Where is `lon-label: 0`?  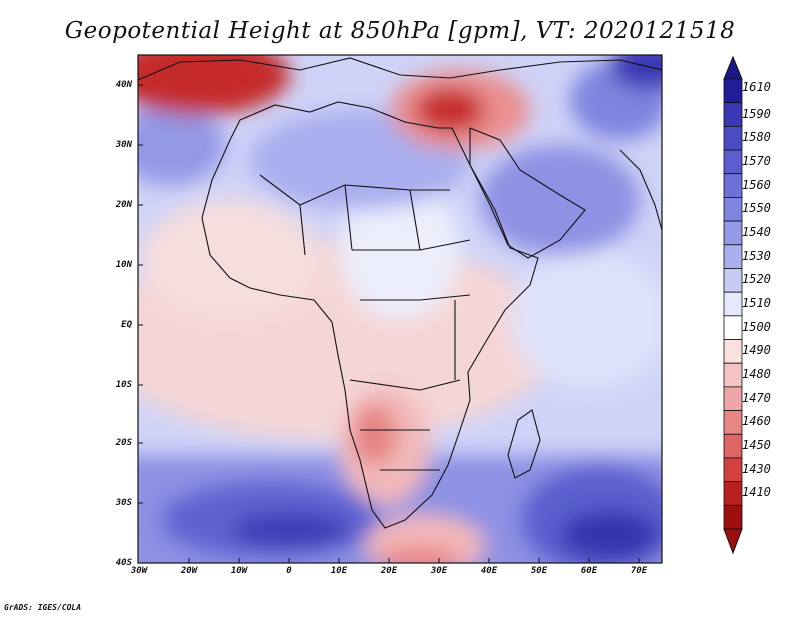 lon-label: 0 is located at coordinates (289, 571).